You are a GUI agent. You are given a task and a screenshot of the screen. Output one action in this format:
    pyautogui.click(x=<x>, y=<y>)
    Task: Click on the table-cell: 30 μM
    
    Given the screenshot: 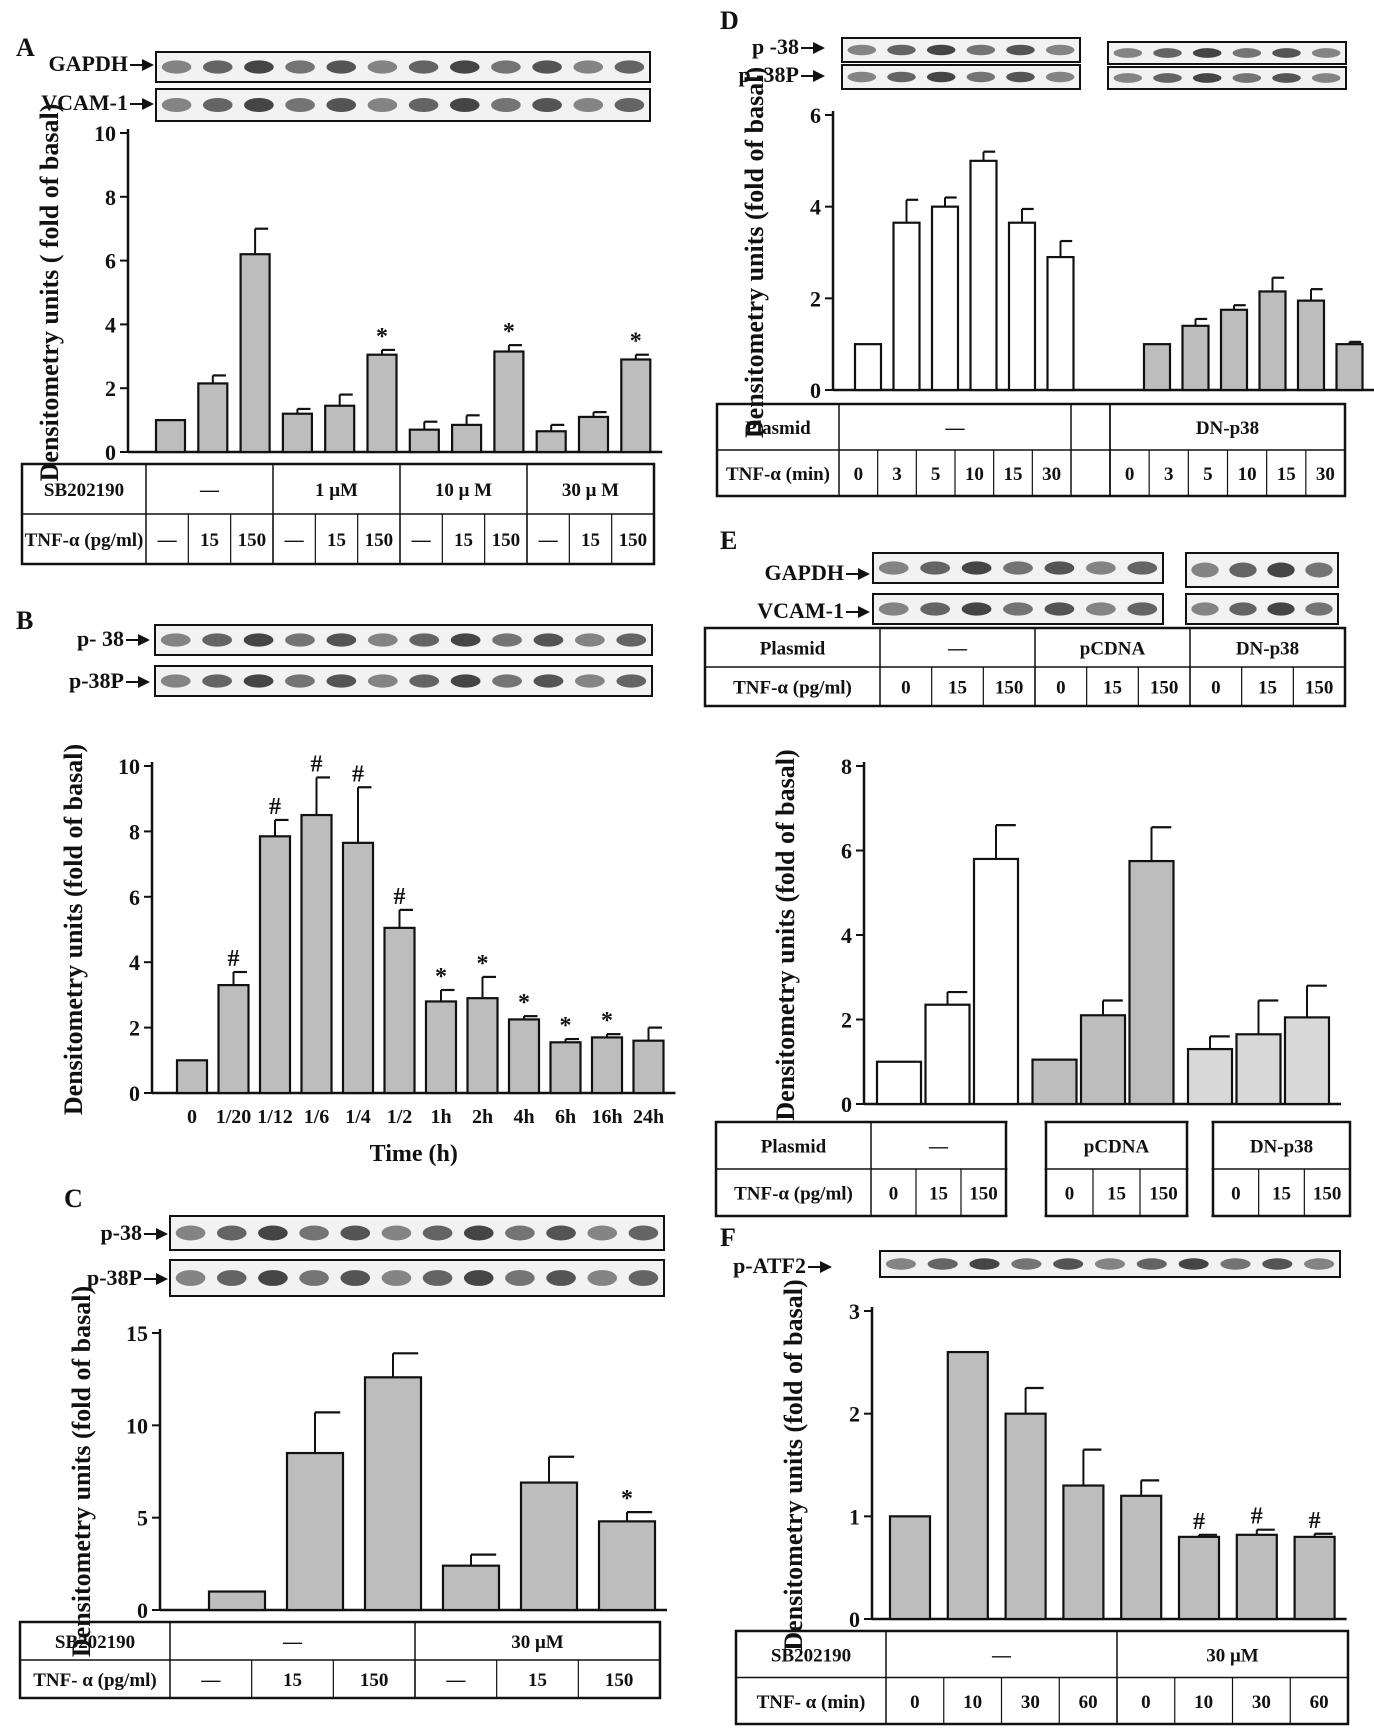 What is the action you would take?
    pyautogui.click(x=537, y=1642)
    